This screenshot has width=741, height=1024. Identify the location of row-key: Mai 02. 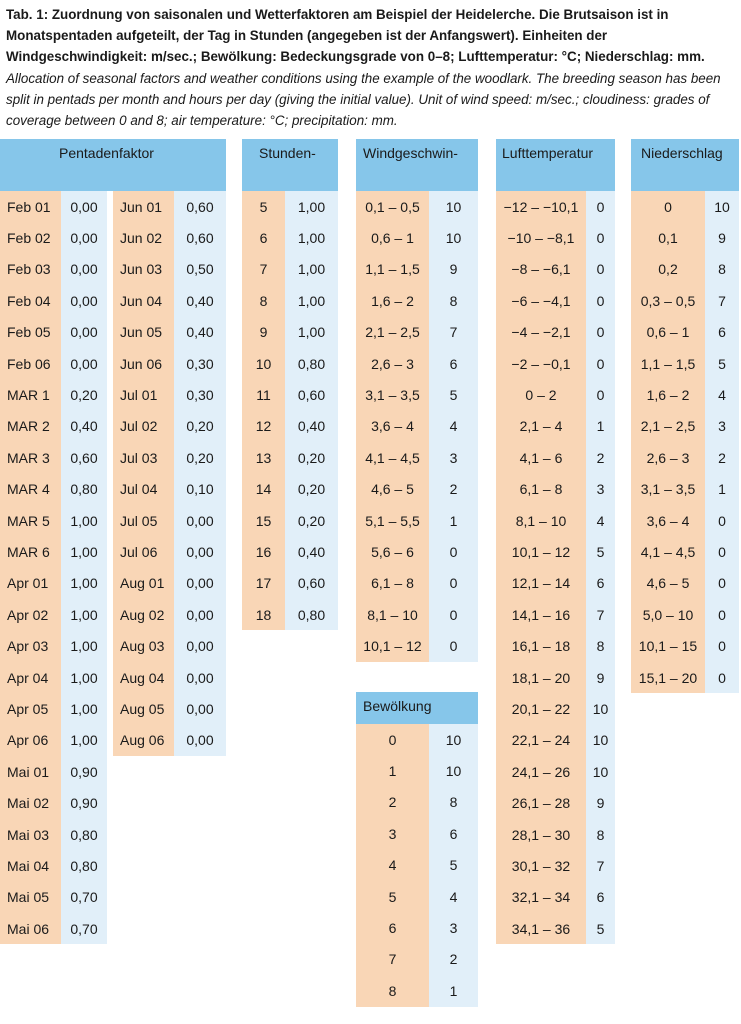
(30, 803).